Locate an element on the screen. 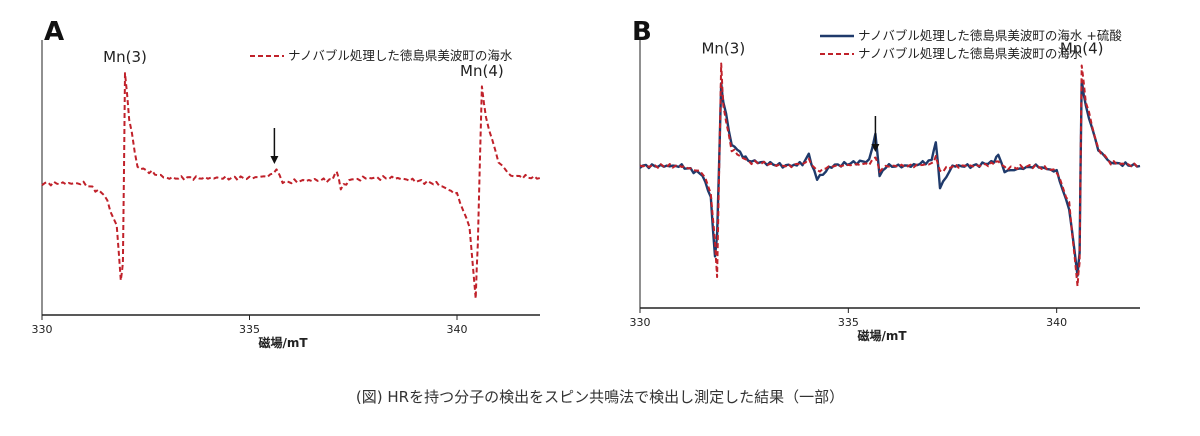  panel-letter: A is located at coordinates (54, 32).